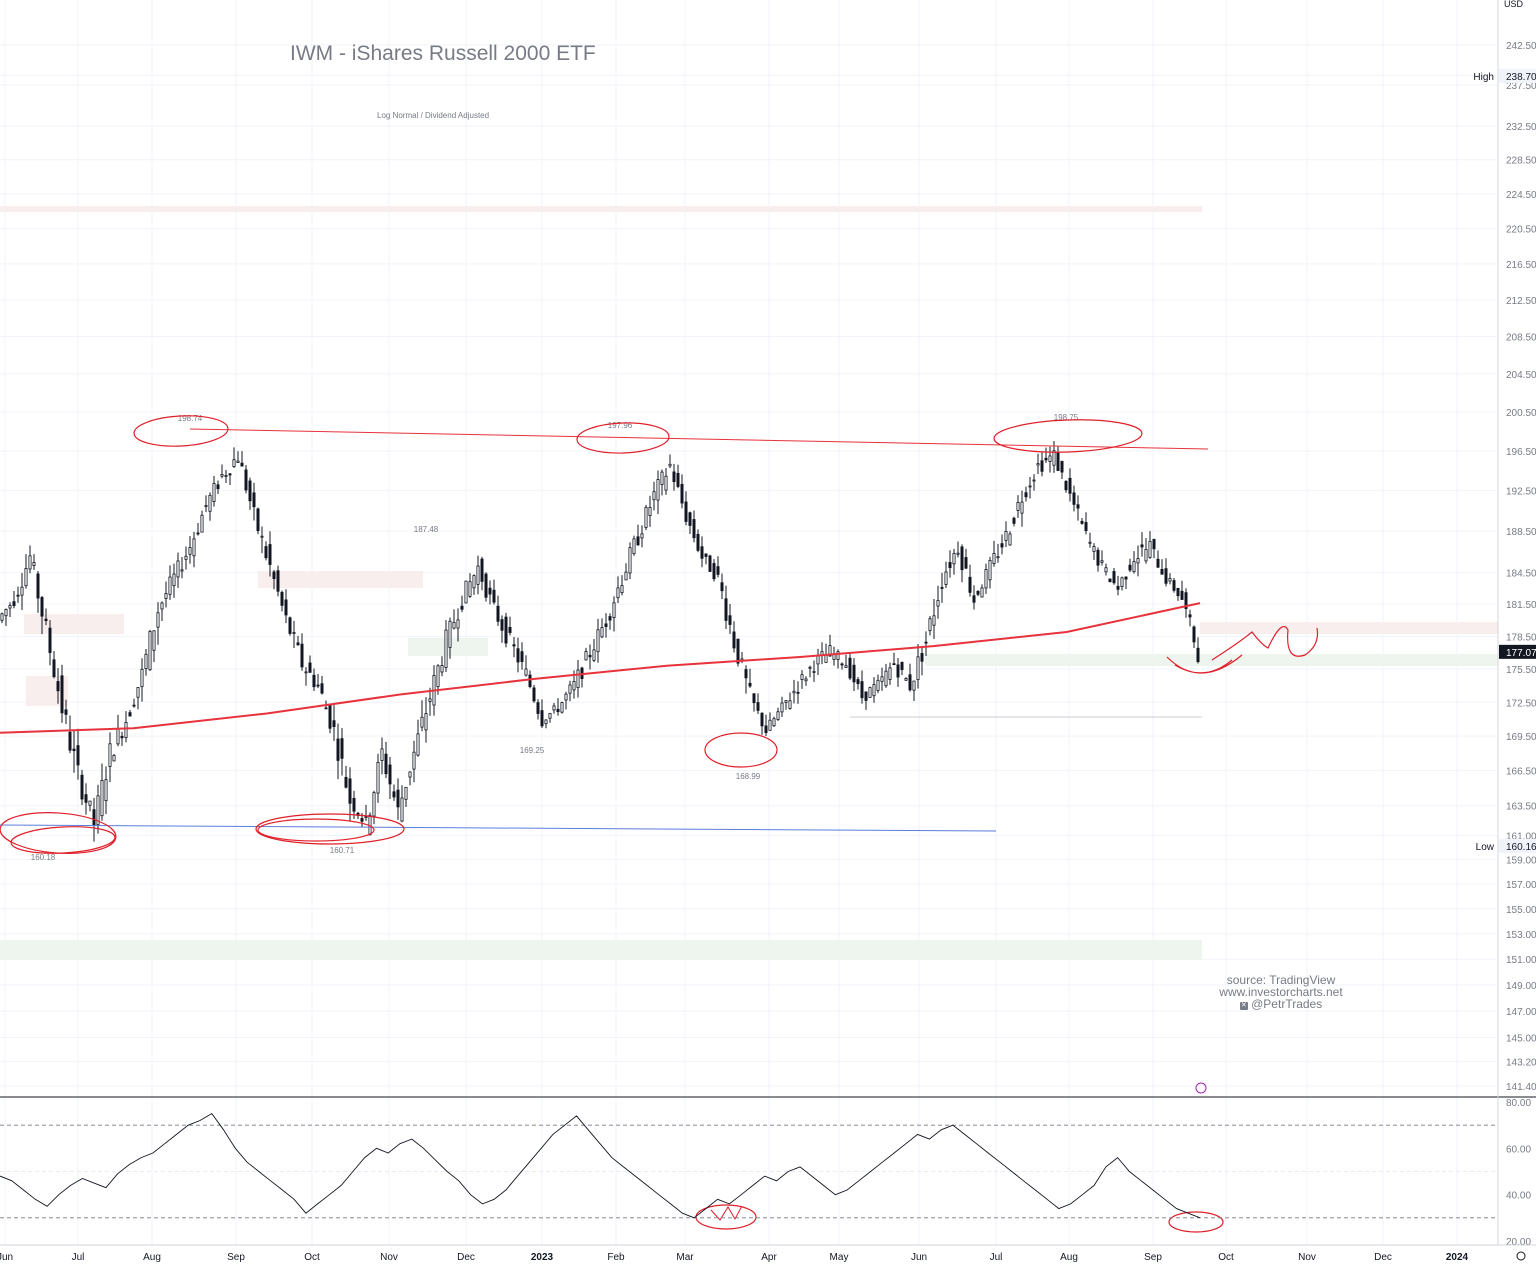 Image resolution: width=1536 pixels, height=1266 pixels. Describe the element at coordinates (1281, 980) in the screenshot. I see `source-line: source: TradingView` at that location.